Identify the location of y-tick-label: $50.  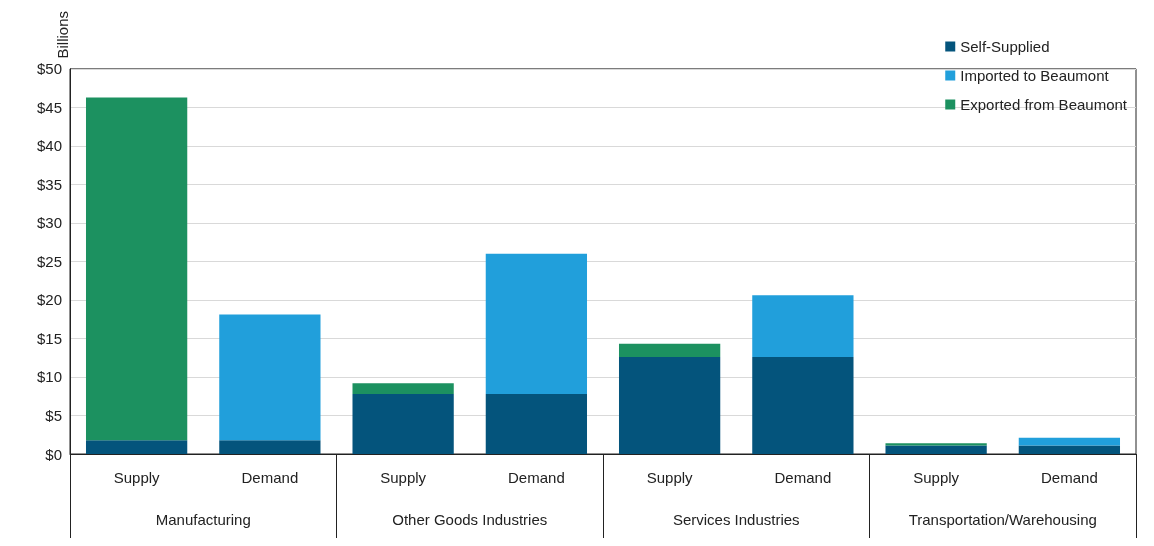
(49, 69).